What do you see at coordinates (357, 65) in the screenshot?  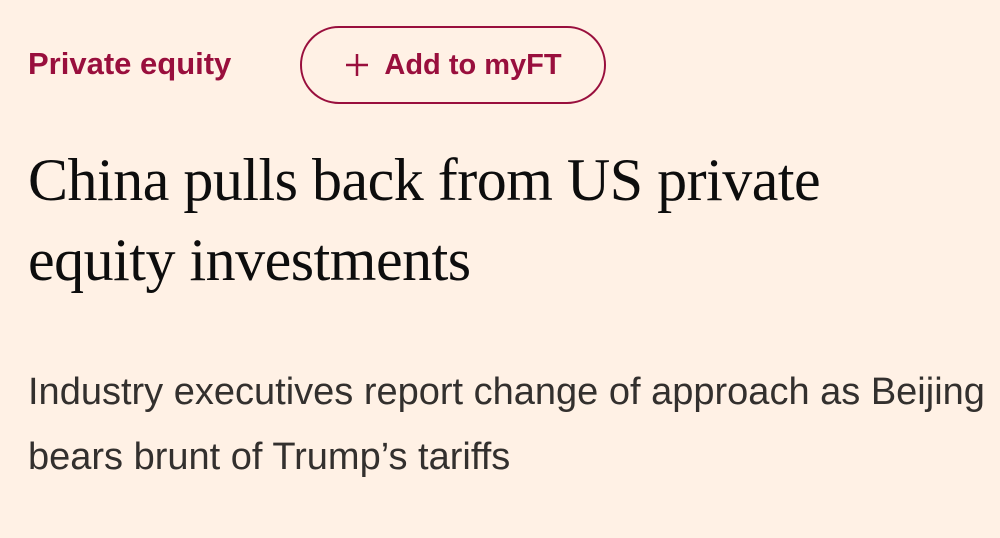 I see `plus-icon` at bounding box center [357, 65].